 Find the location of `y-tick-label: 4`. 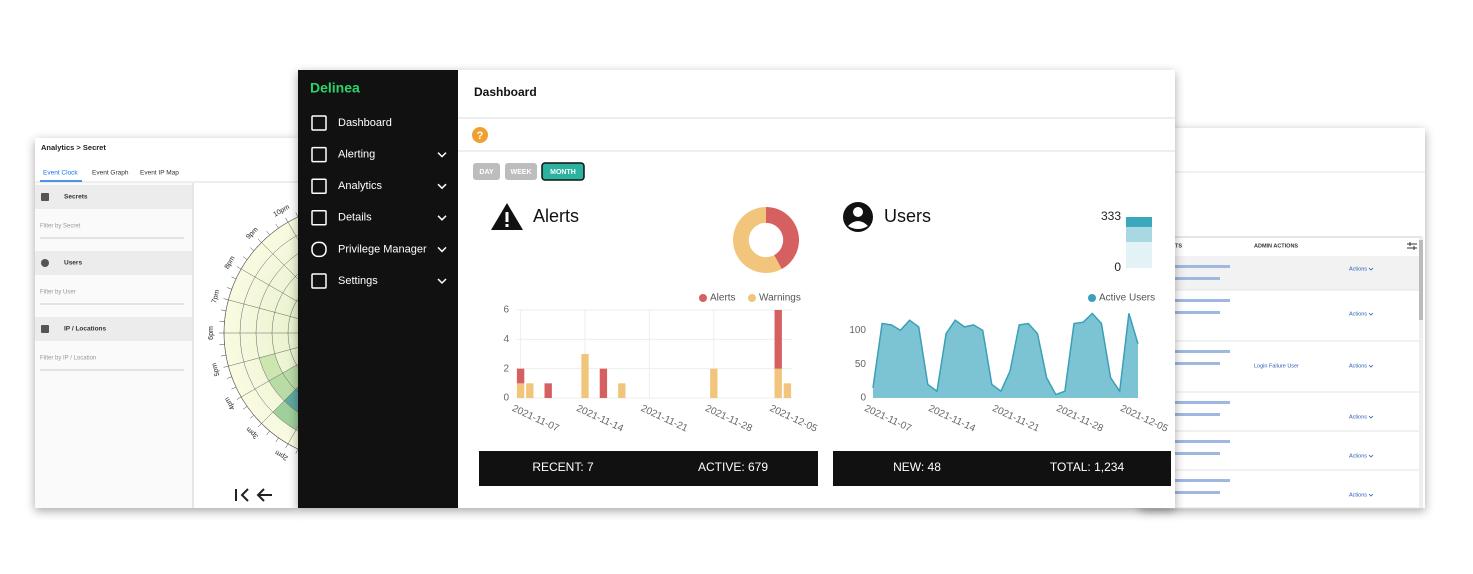

y-tick-label: 4 is located at coordinates (506, 339).